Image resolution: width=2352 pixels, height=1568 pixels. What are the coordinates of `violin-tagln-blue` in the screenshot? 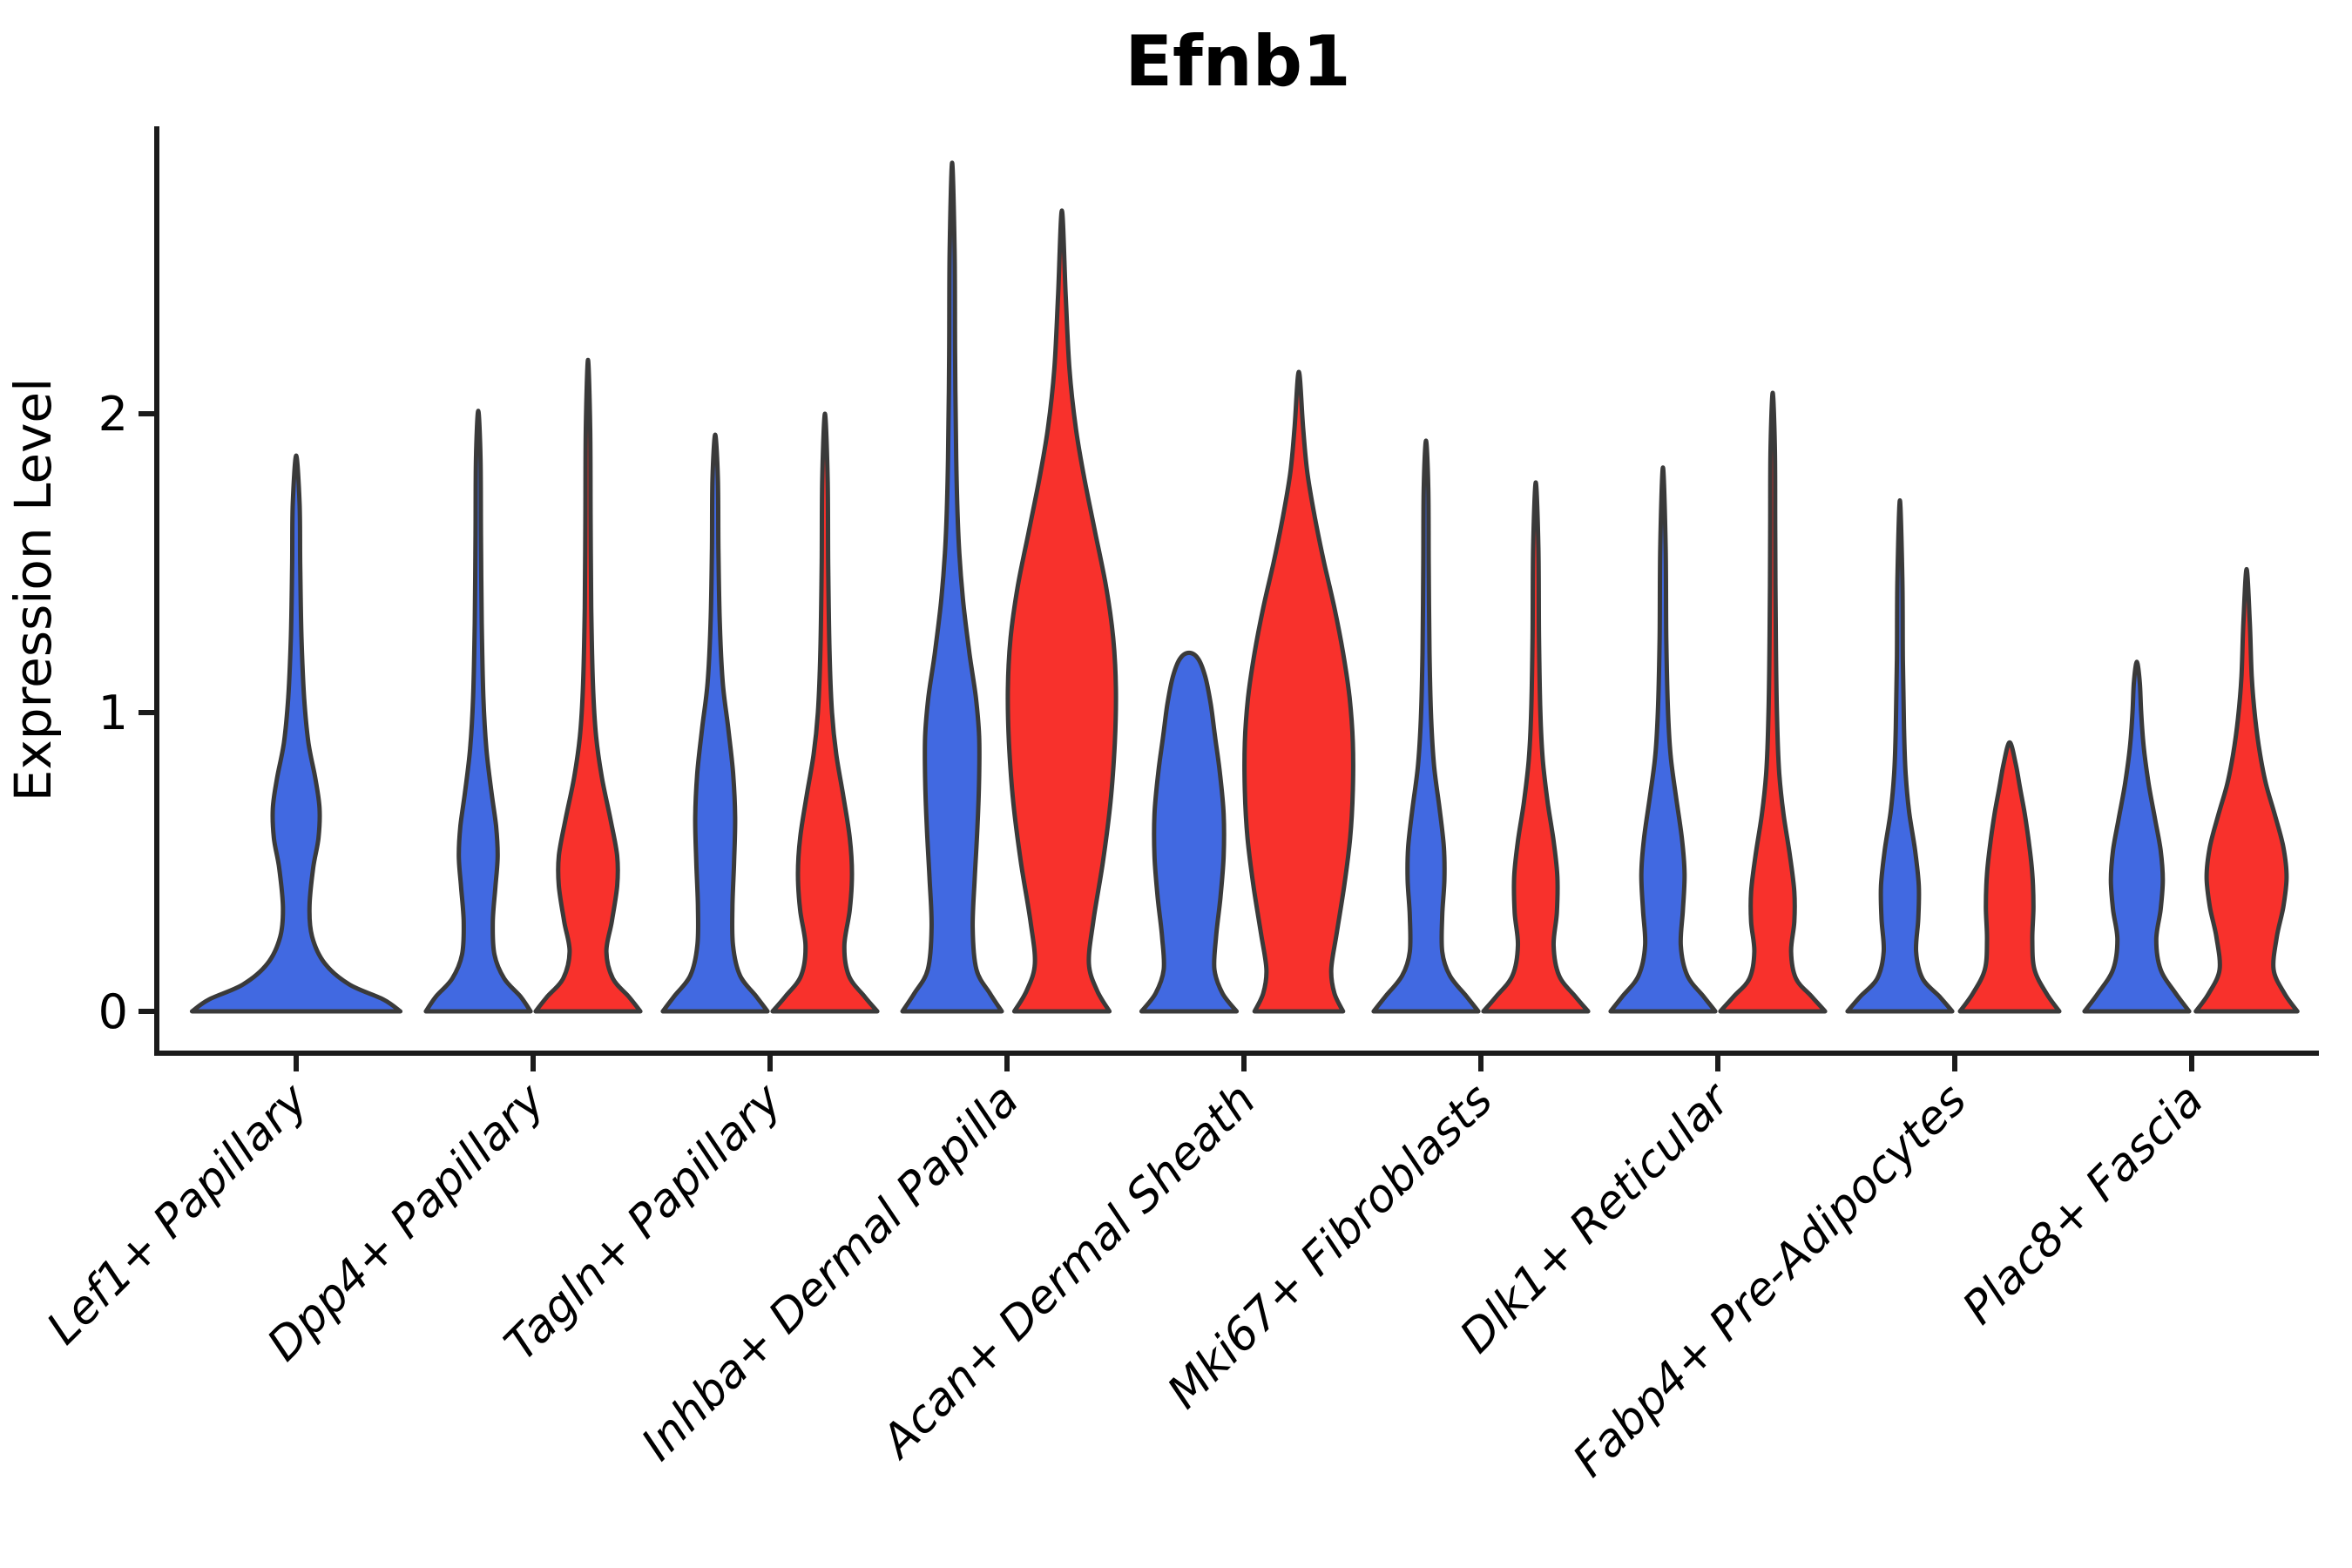 It's located at (715, 723).